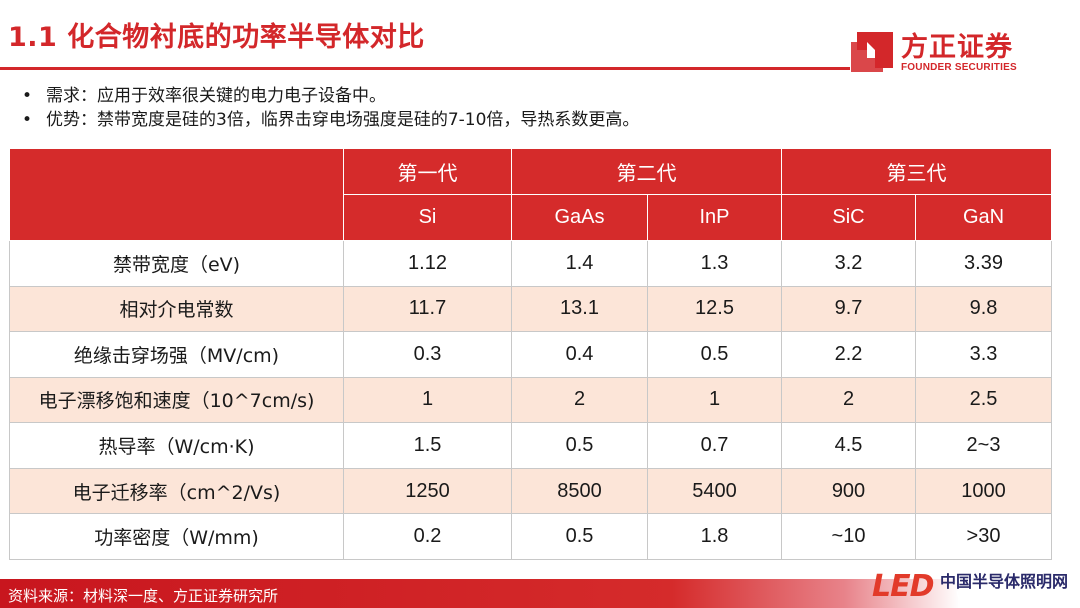 This screenshot has width=1080, height=608. What do you see at coordinates (176, 354) in the screenshot?
I see `row-label: 绝缘击穿场强（MV/cm)` at bounding box center [176, 354].